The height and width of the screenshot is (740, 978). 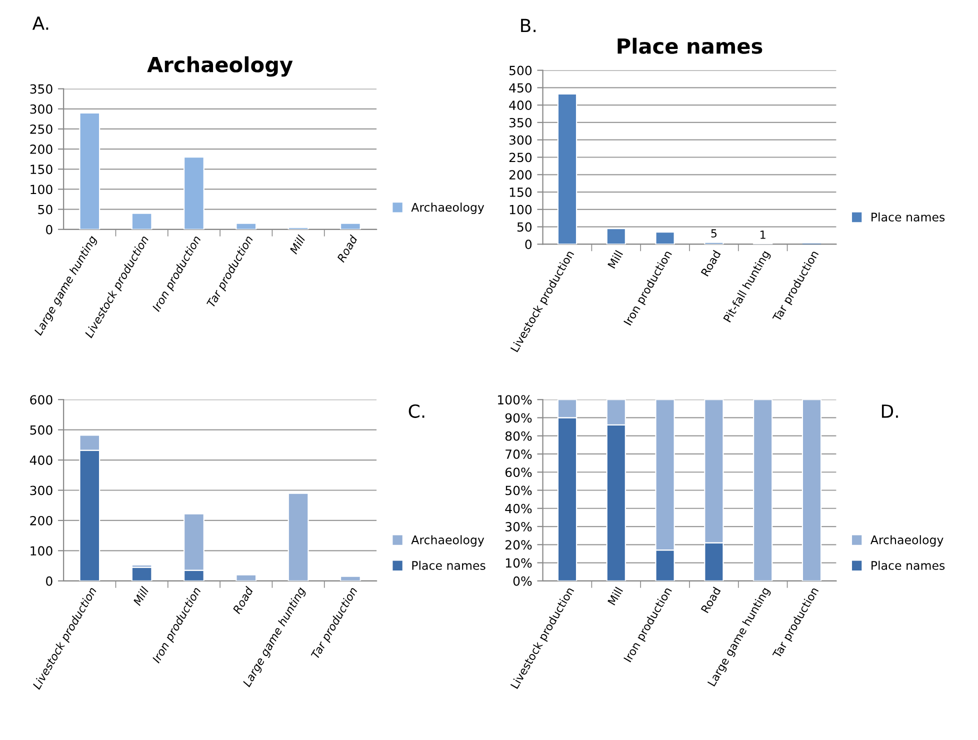 I want to click on y-tick-label: 60%, so click(x=518, y=473).